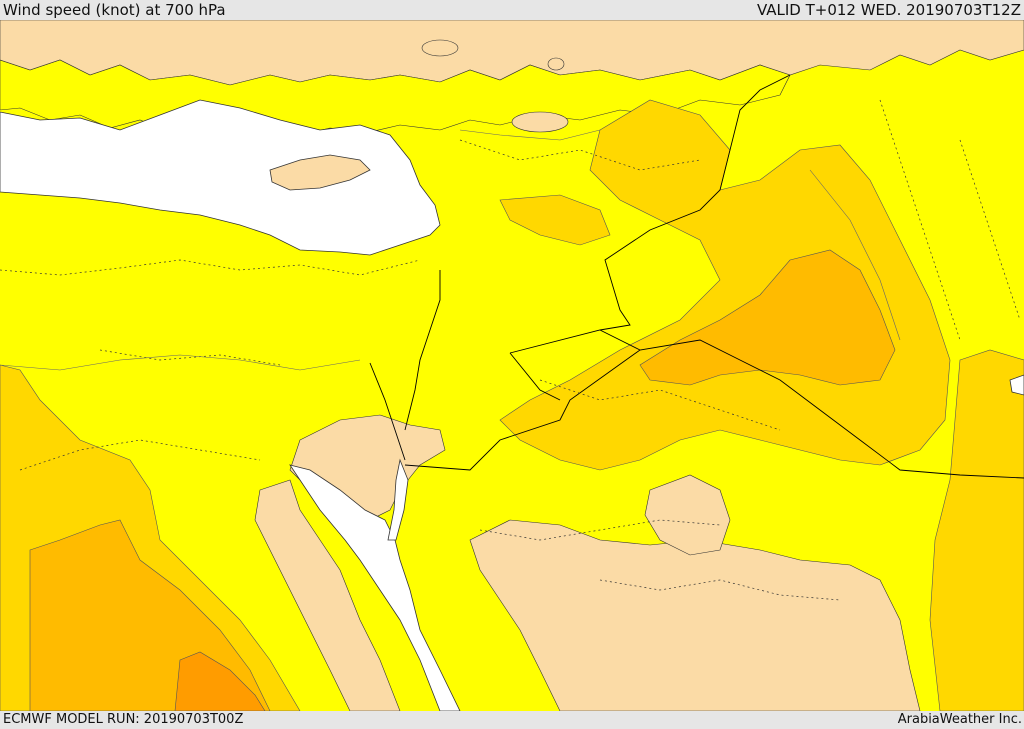 This screenshot has width=1024, height=729. I want to click on cyprus, so click(320, 172).